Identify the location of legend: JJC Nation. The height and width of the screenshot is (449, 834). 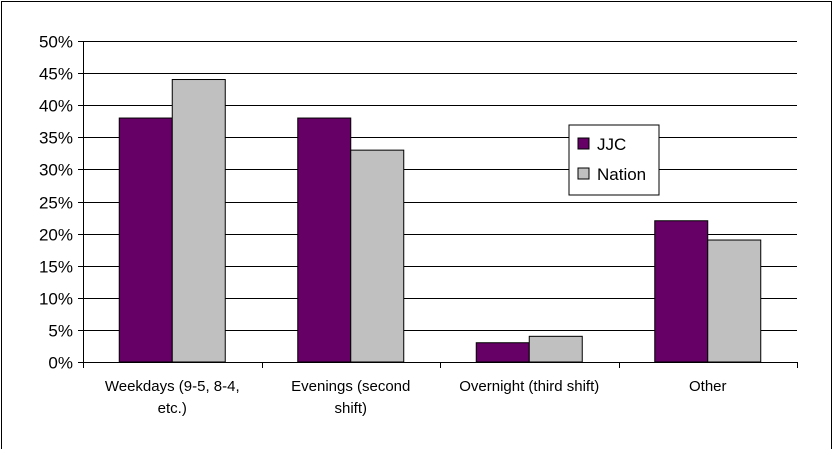
(614, 160).